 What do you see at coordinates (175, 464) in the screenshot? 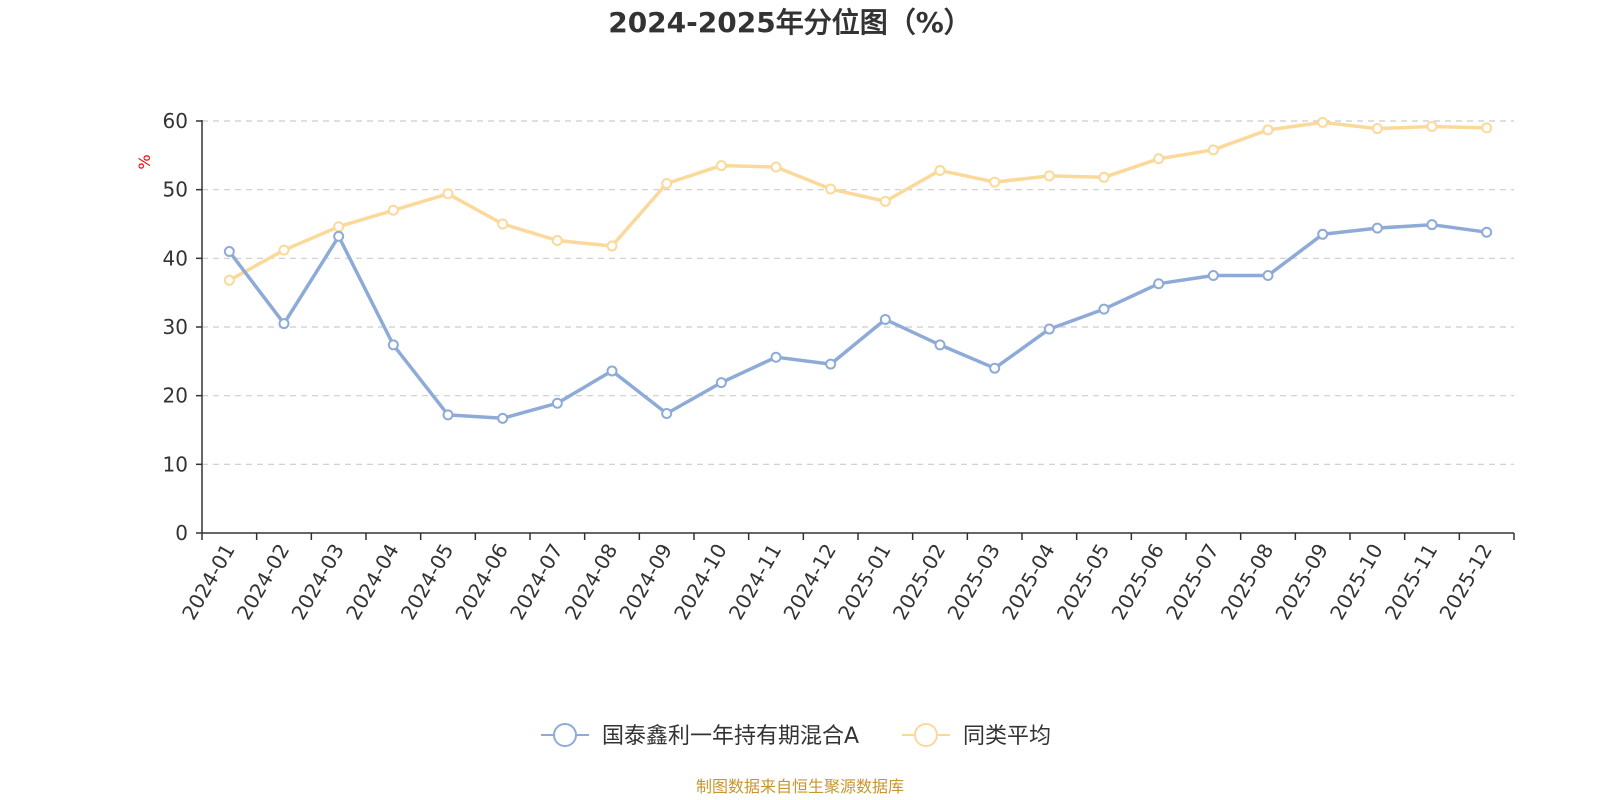
I see `y-tick-label: 10` at bounding box center [175, 464].